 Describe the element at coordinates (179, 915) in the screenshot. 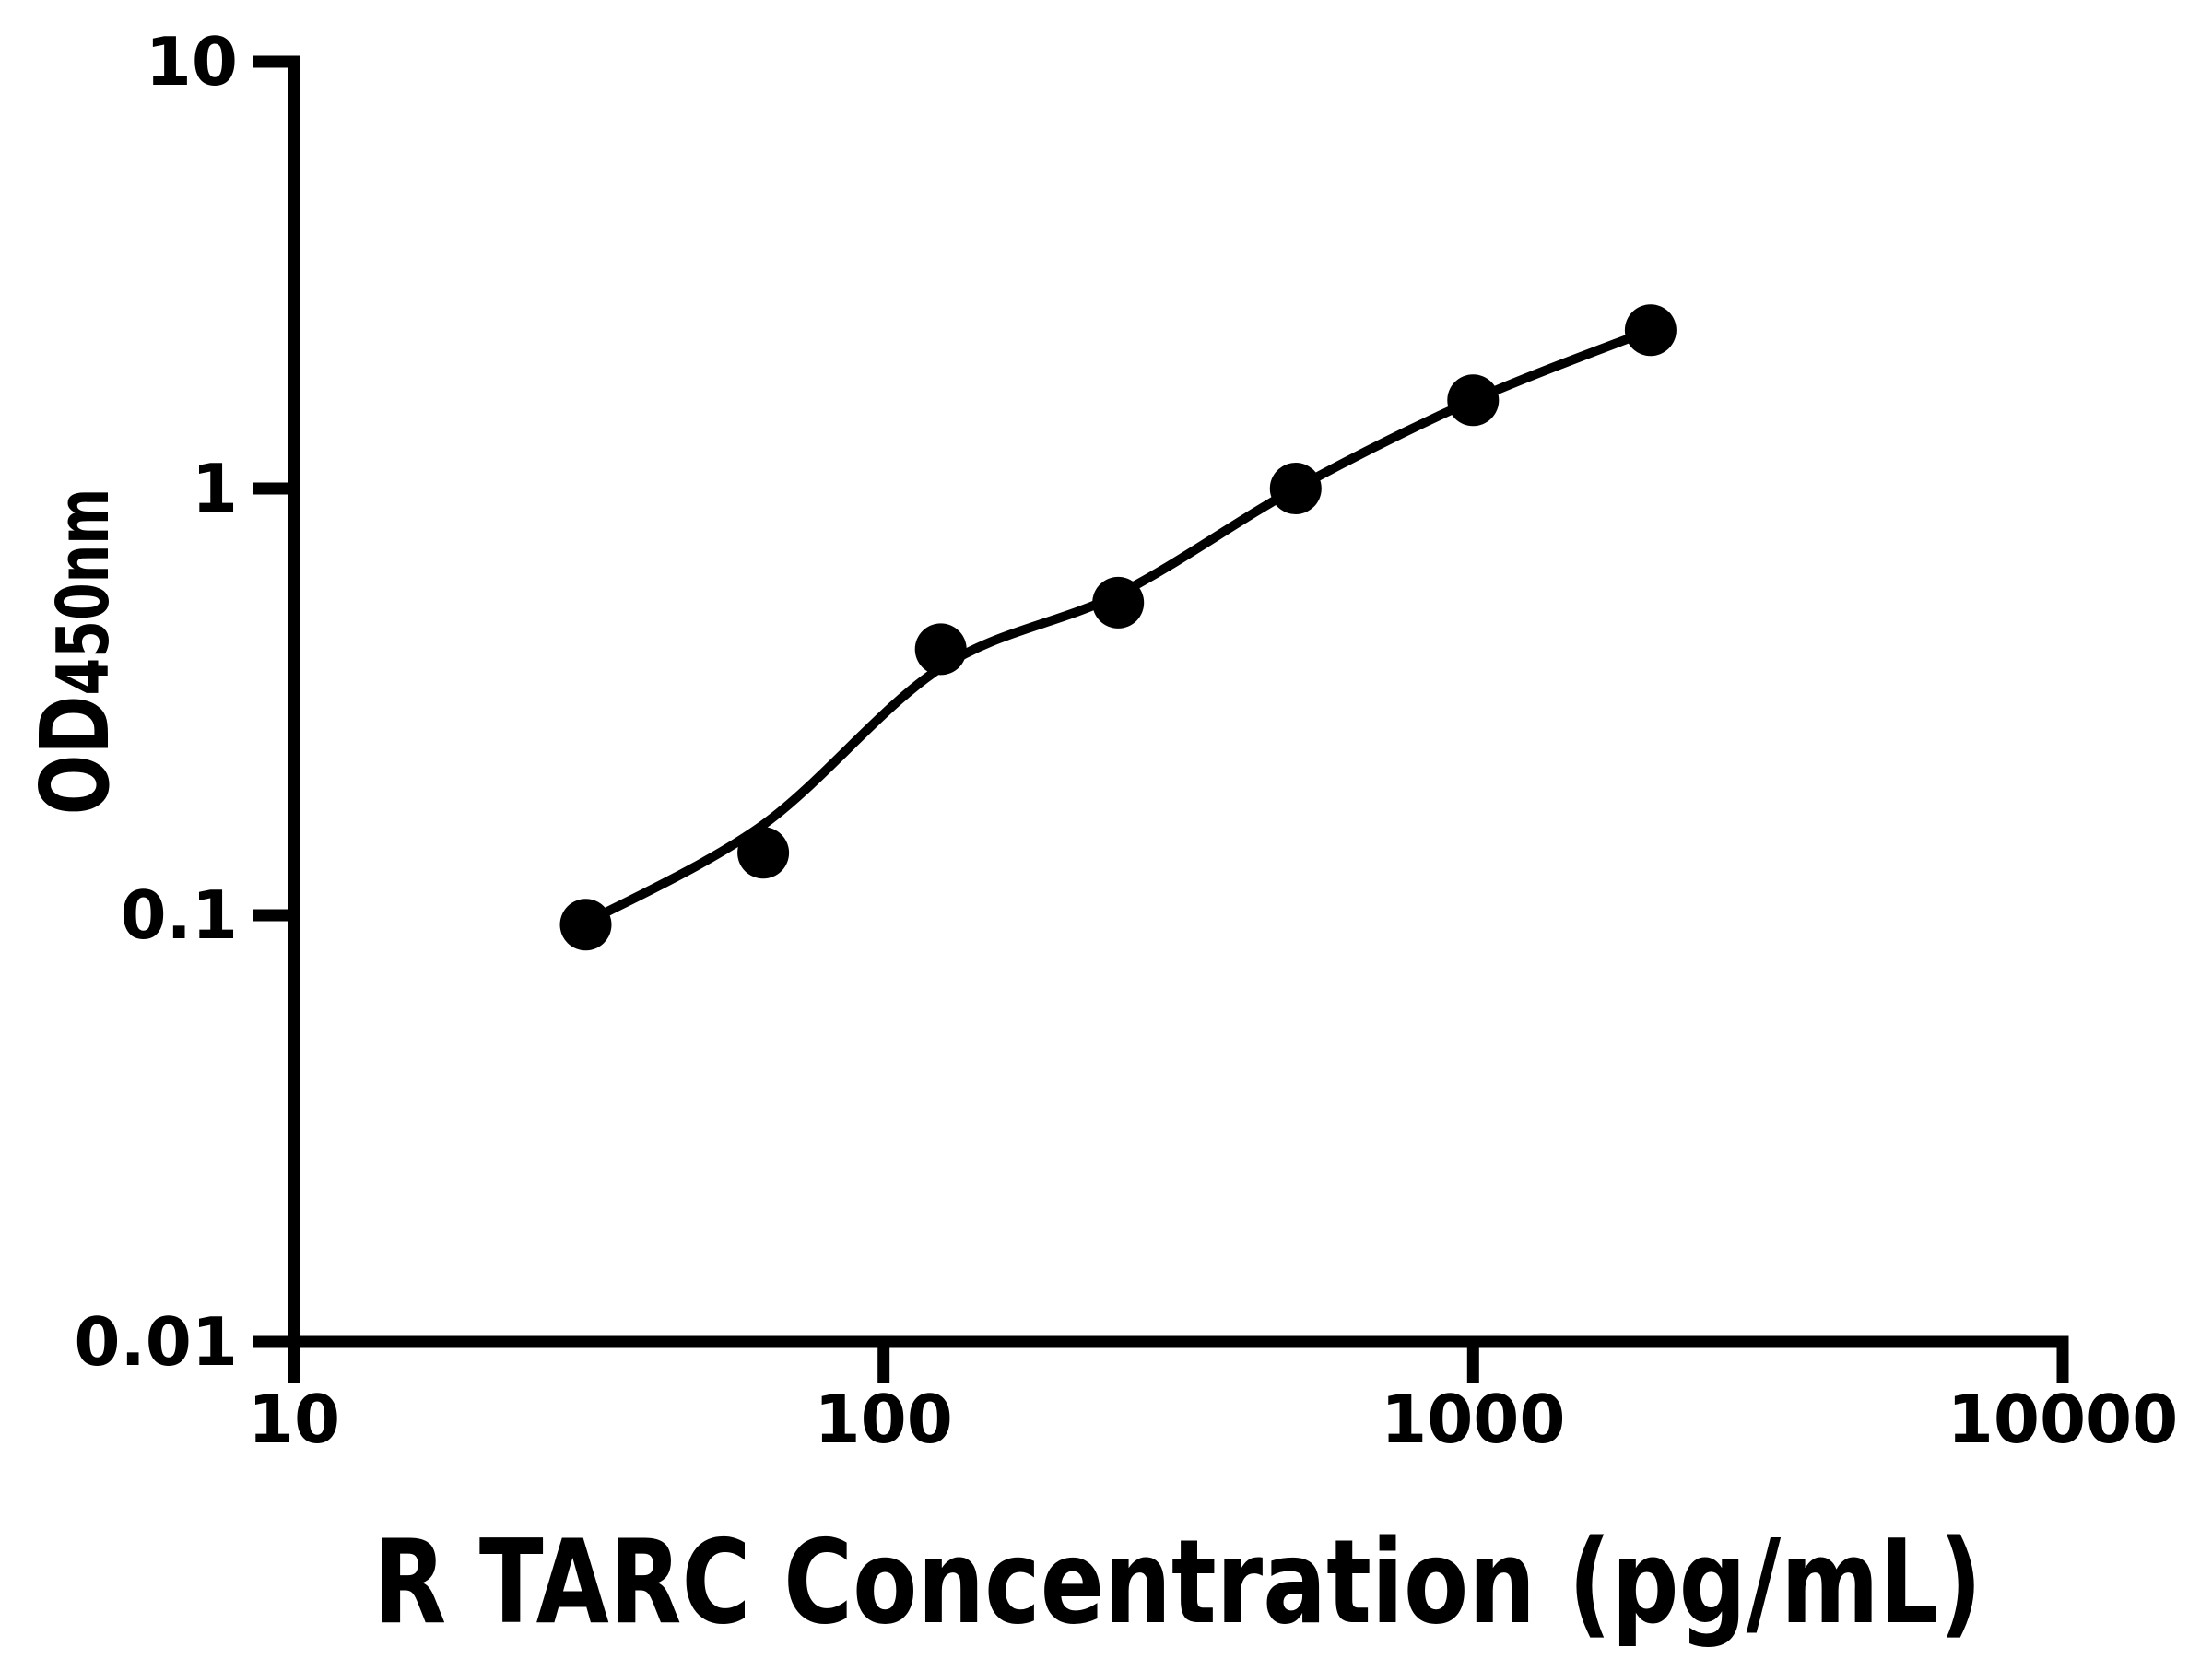

I see `y-tick-label: 0.1` at that location.